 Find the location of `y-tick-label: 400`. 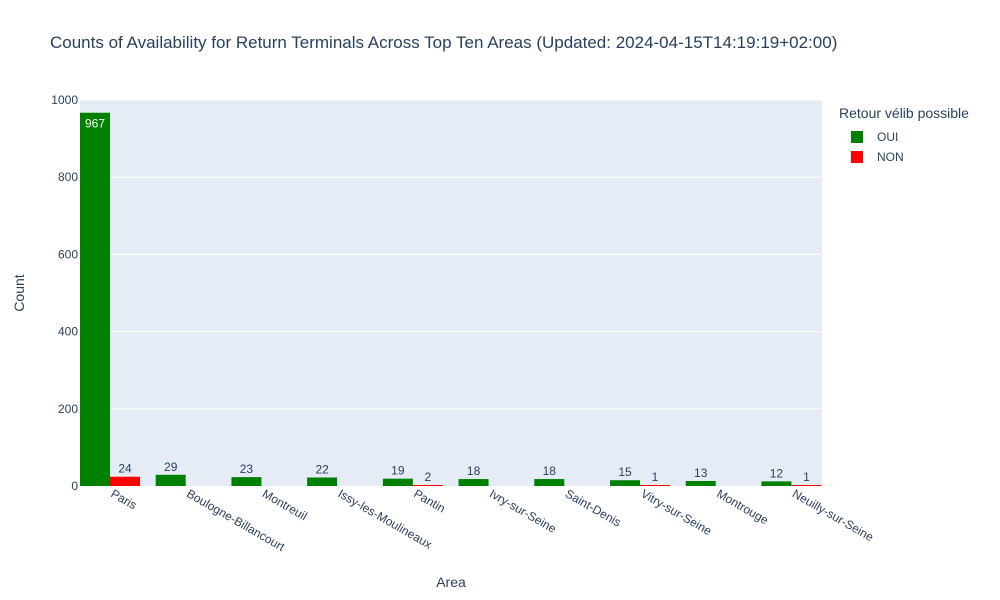

y-tick-label: 400 is located at coordinates (68, 332).